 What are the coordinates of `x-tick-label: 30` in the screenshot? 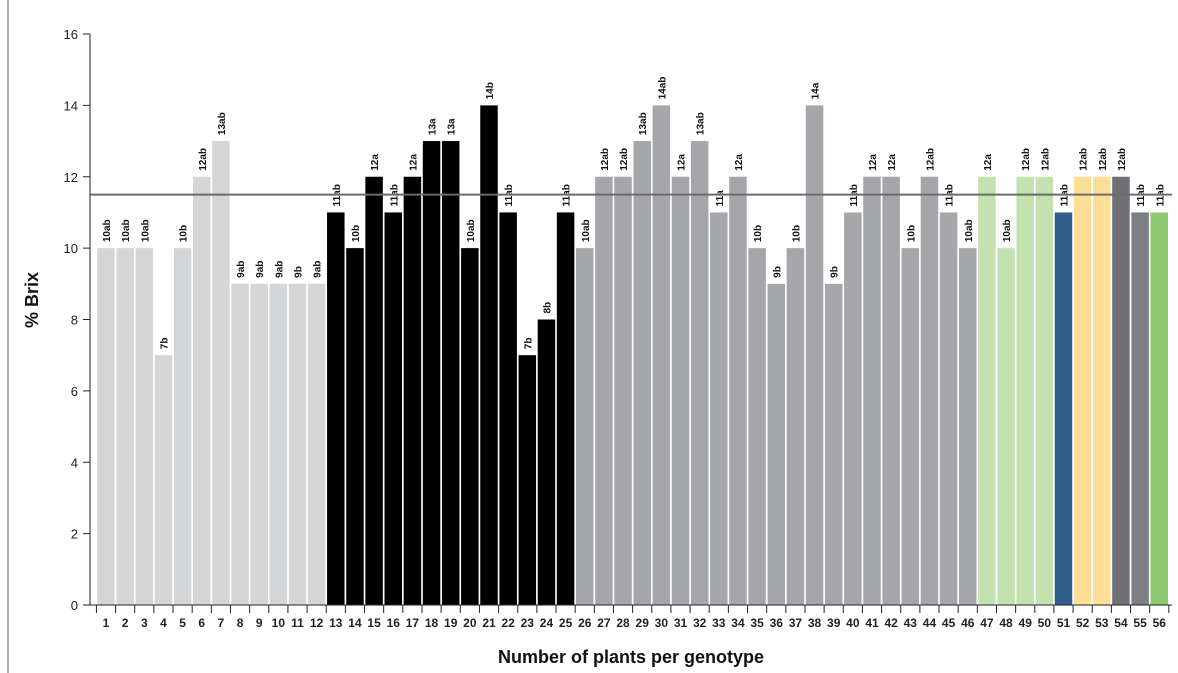 It's located at (662, 623).